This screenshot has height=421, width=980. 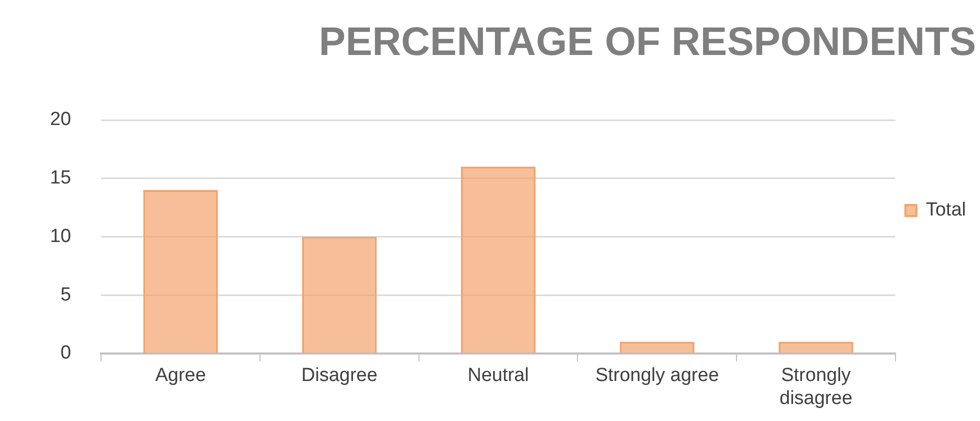 What do you see at coordinates (66, 353) in the screenshot?
I see `y-tick-label: 0` at bounding box center [66, 353].